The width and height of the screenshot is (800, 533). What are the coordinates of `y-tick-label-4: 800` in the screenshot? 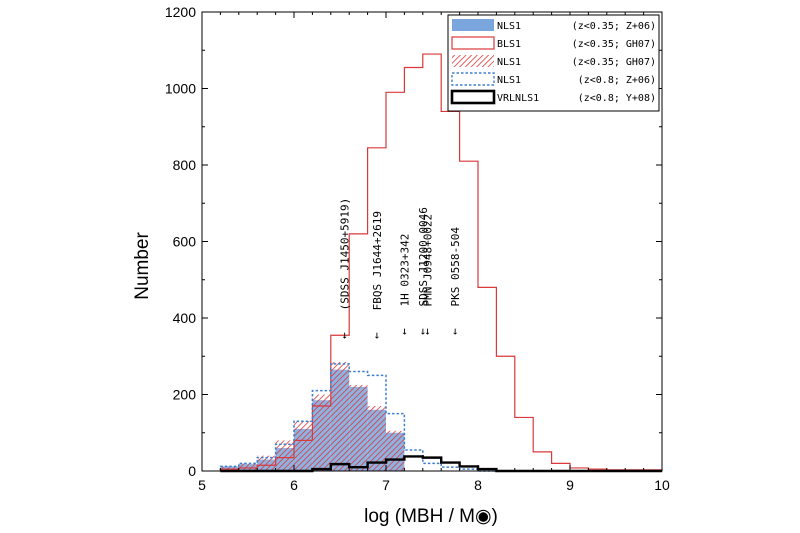 It's located at (185, 165).